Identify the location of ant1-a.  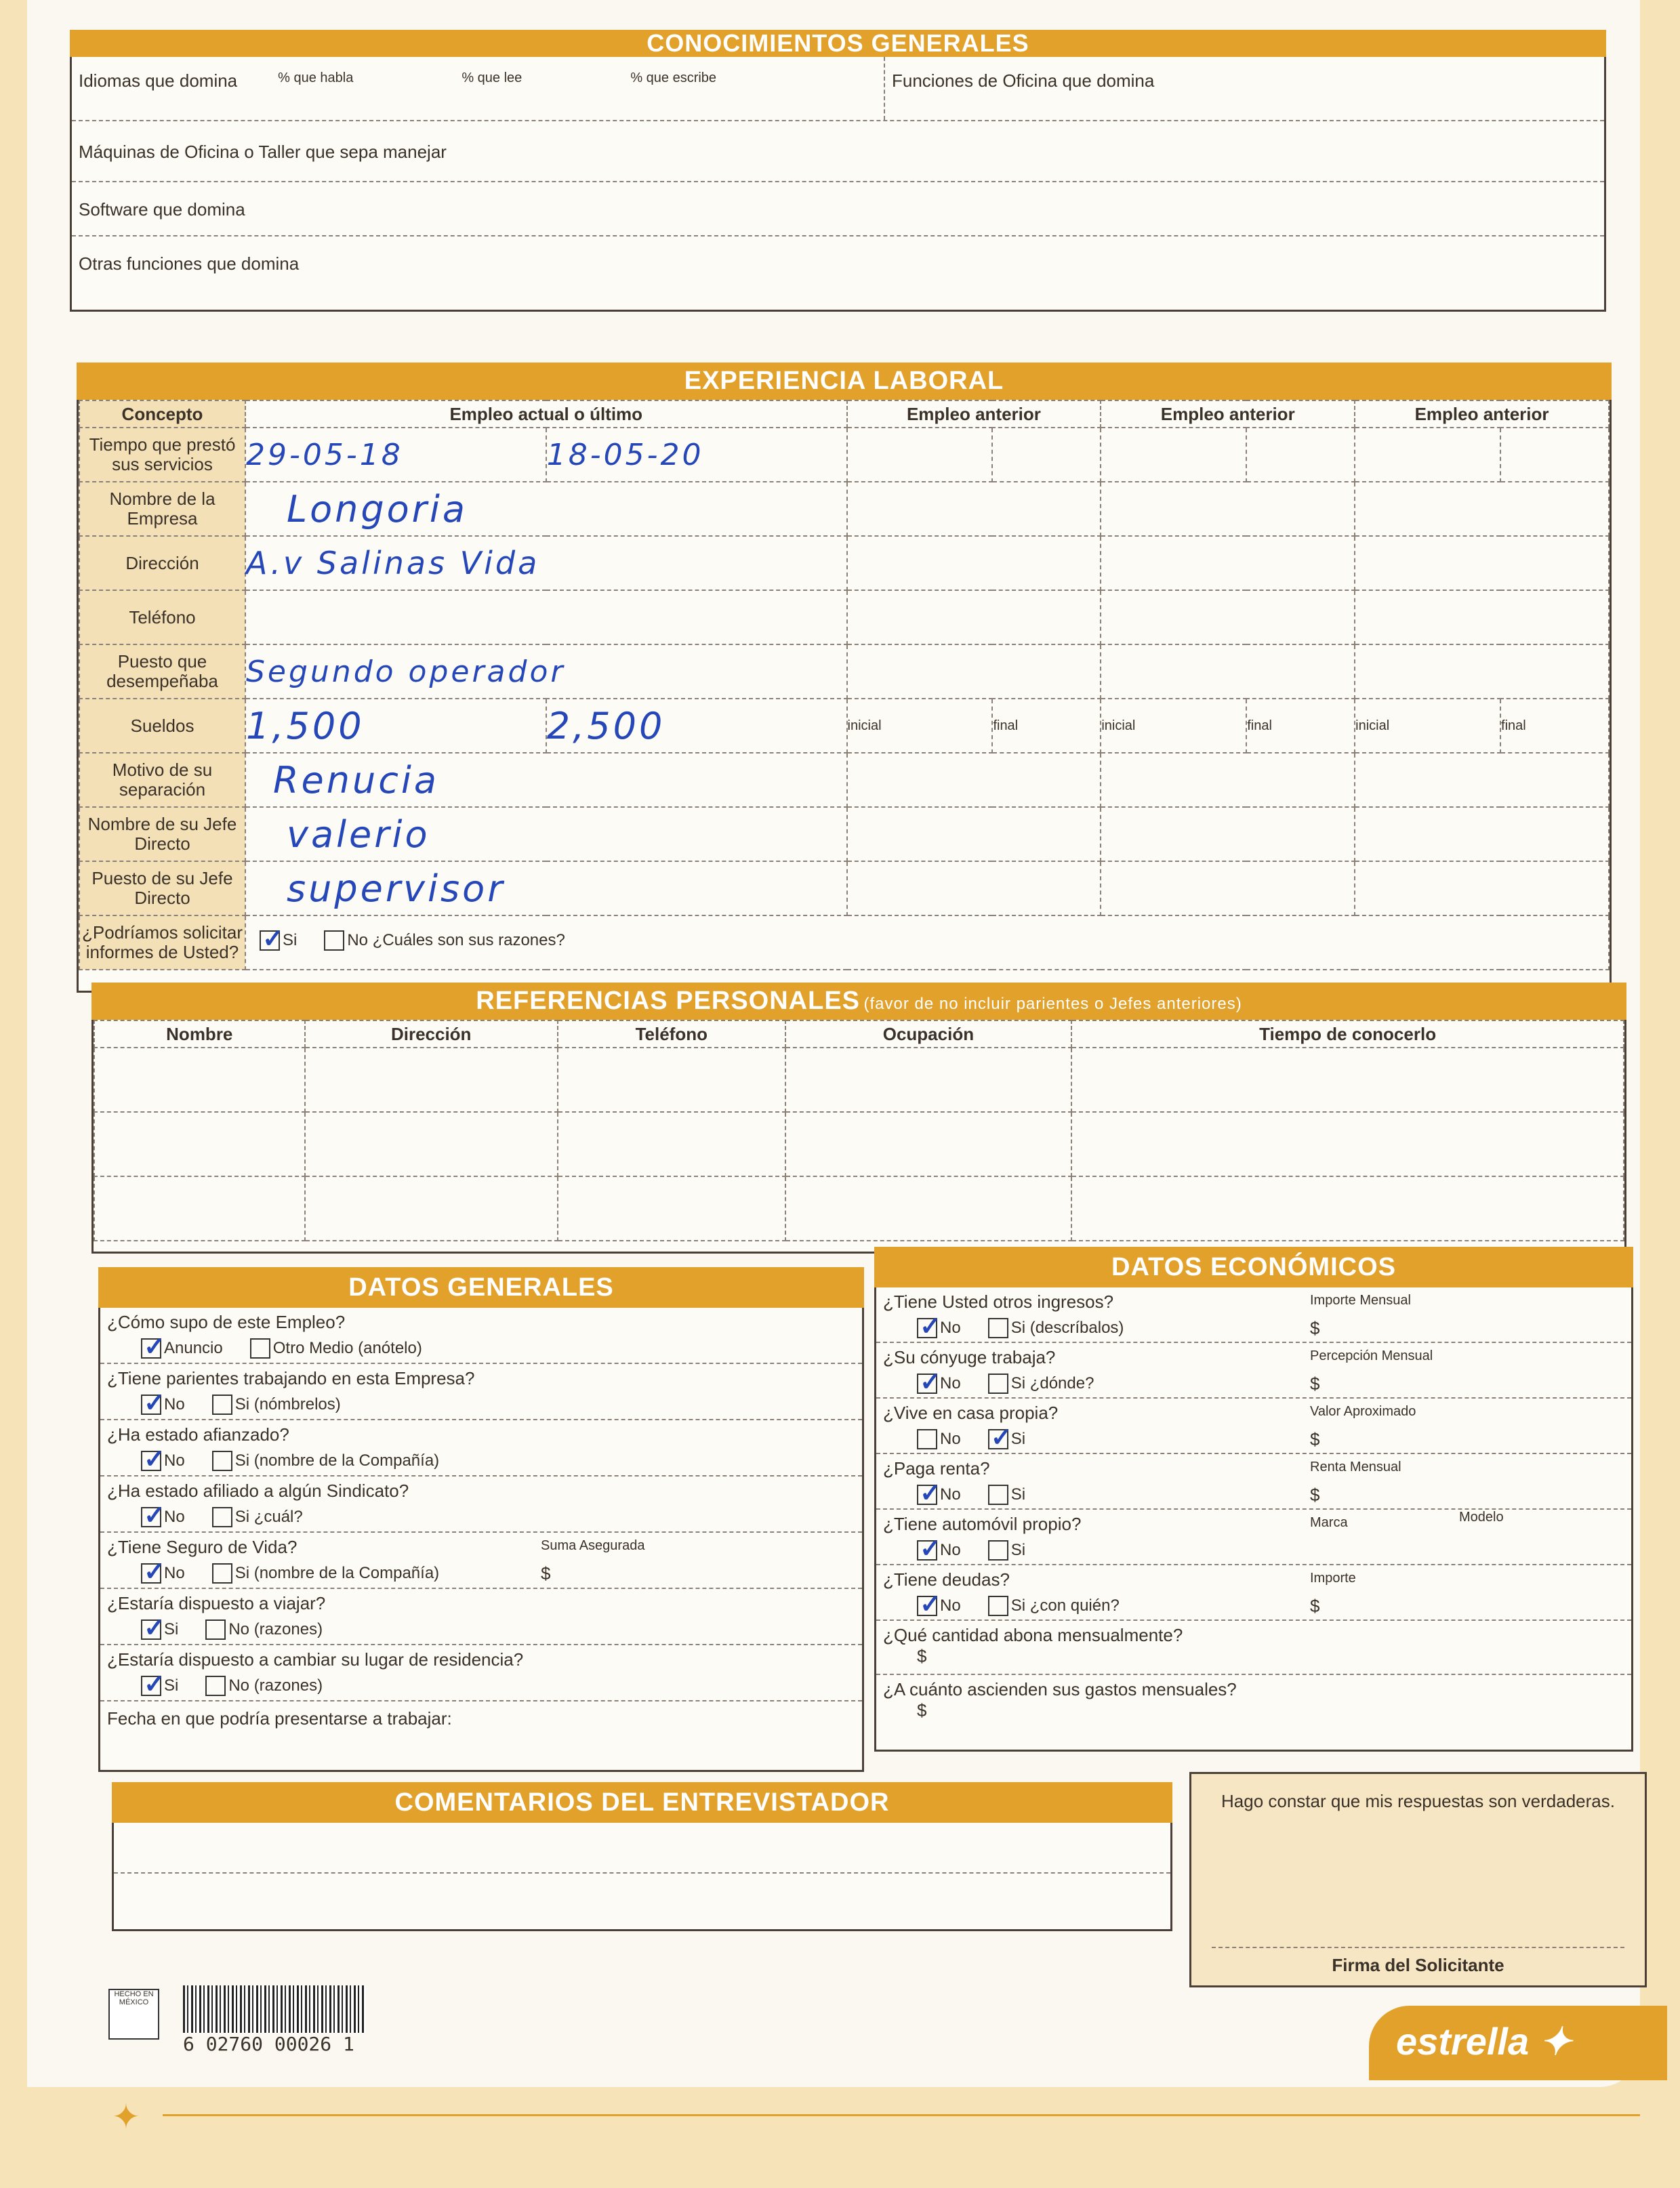
(1046, 454).